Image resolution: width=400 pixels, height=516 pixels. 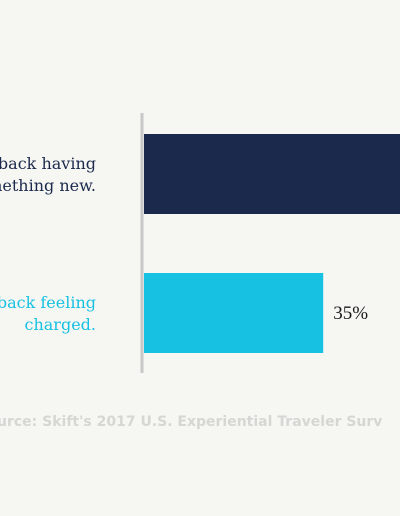 I want to click on category-label-1: back having nething new., so click(x=48, y=174).